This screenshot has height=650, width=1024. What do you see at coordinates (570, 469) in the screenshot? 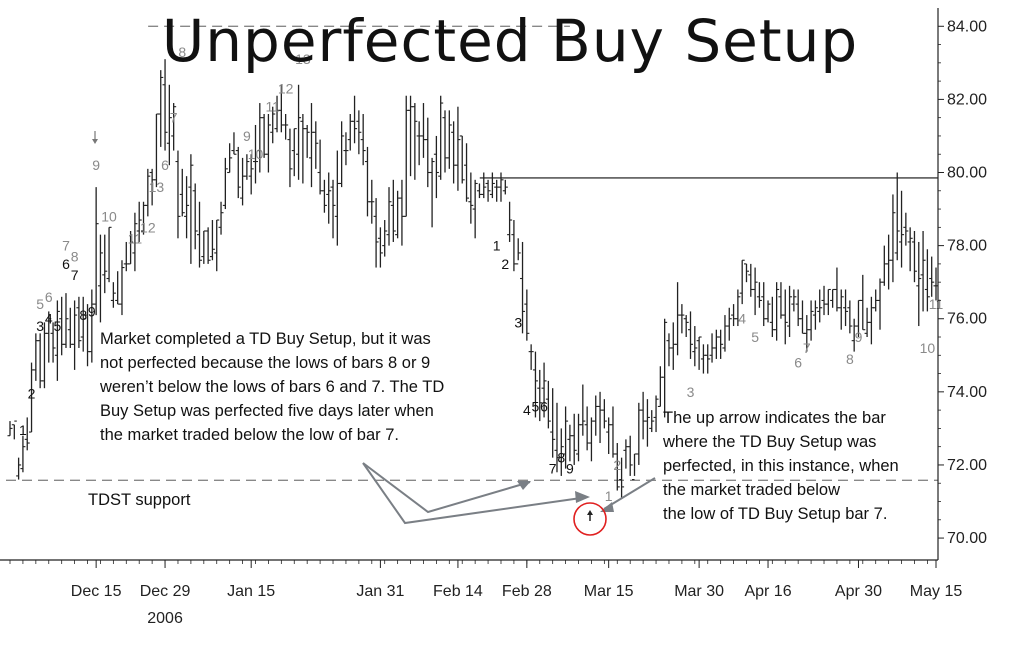
I see `count-label: 9` at bounding box center [570, 469].